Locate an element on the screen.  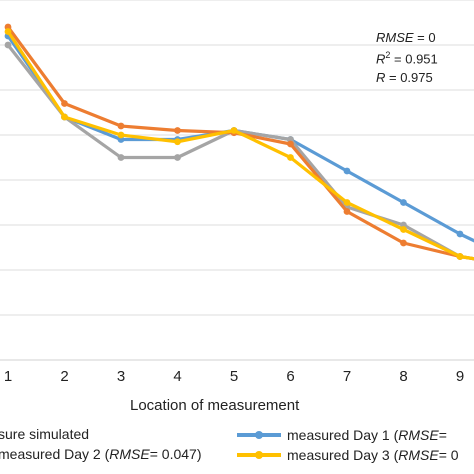
x-tick-label: 1 is located at coordinates (8, 376).